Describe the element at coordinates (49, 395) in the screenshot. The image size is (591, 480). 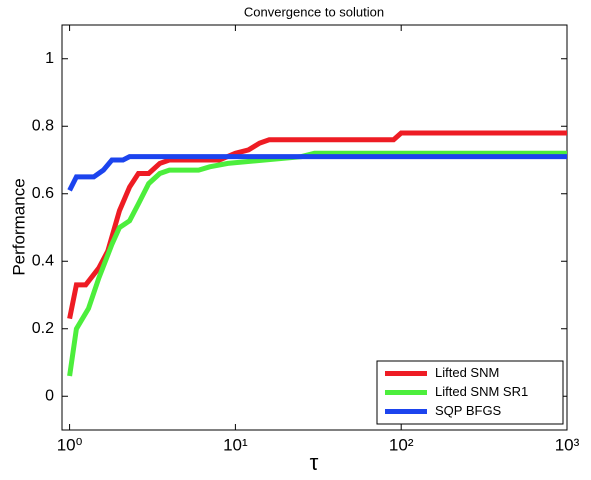
I see `y-tick-label: 0` at that location.